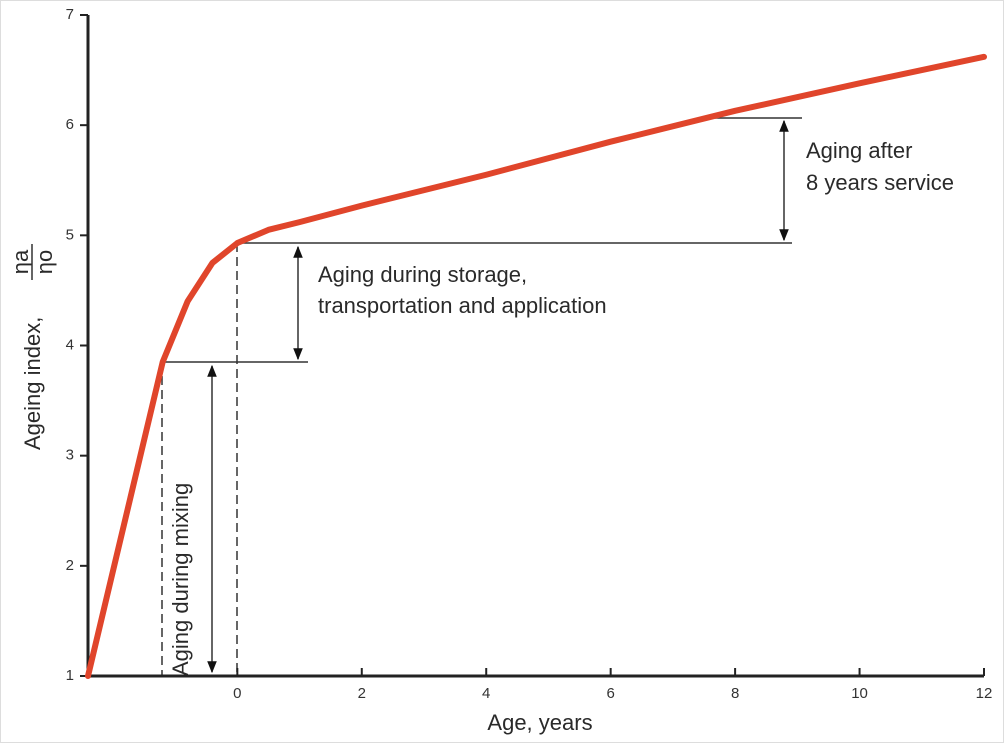 The image size is (1004, 743). What do you see at coordinates (539, 722) in the screenshot?
I see `x-axis-label: Age, years` at bounding box center [539, 722].